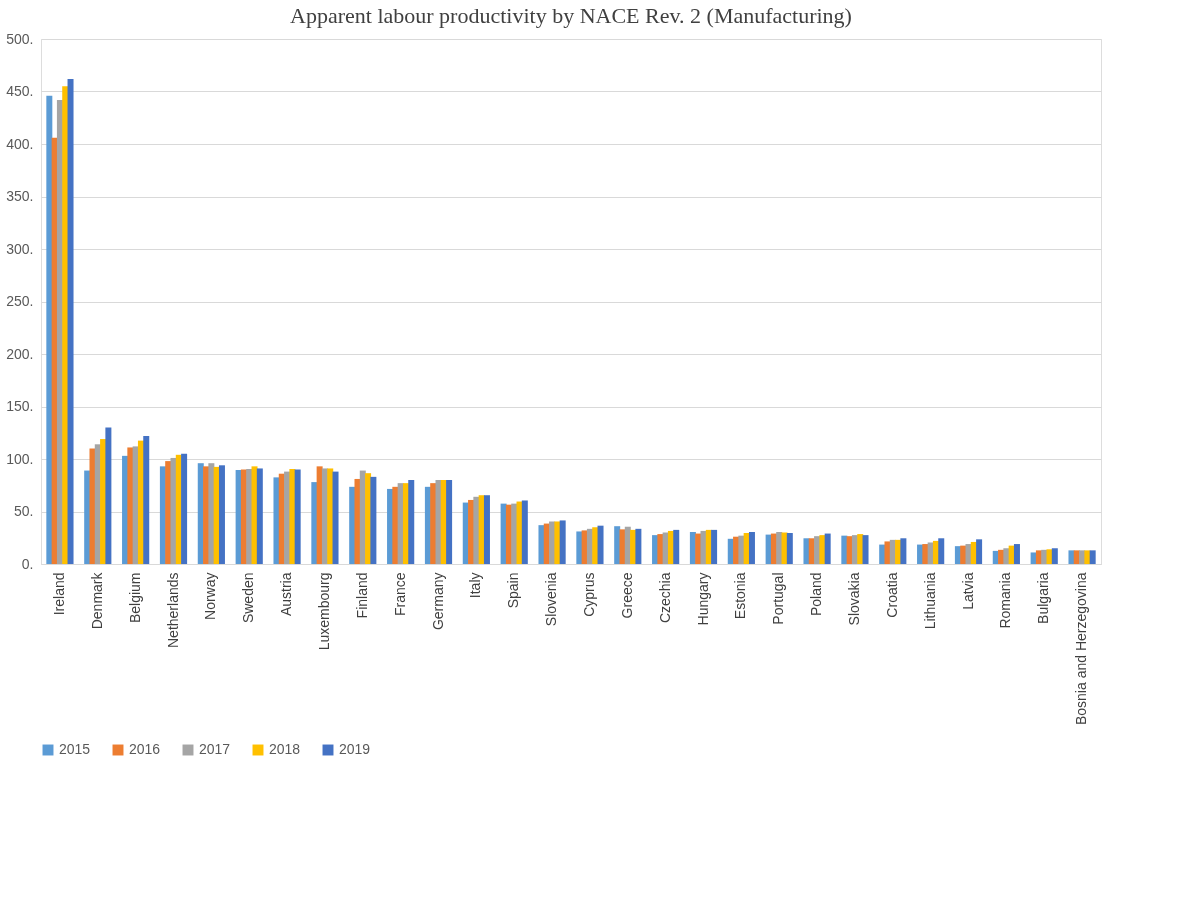 The width and height of the screenshot is (1178, 913). What do you see at coordinates (215, 749) in the screenshot?
I see `legend-label: 2017` at bounding box center [215, 749].